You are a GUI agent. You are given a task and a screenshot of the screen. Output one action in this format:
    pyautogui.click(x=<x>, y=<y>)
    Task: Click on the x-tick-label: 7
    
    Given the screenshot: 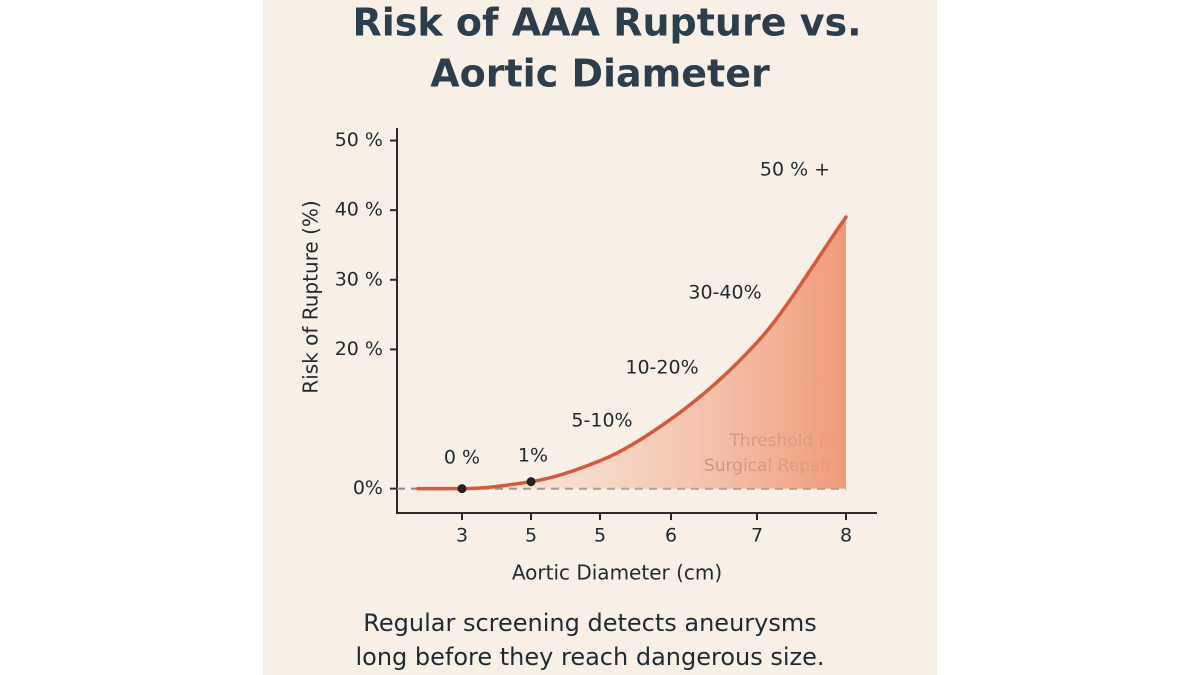 What is the action you would take?
    pyautogui.click(x=757, y=536)
    